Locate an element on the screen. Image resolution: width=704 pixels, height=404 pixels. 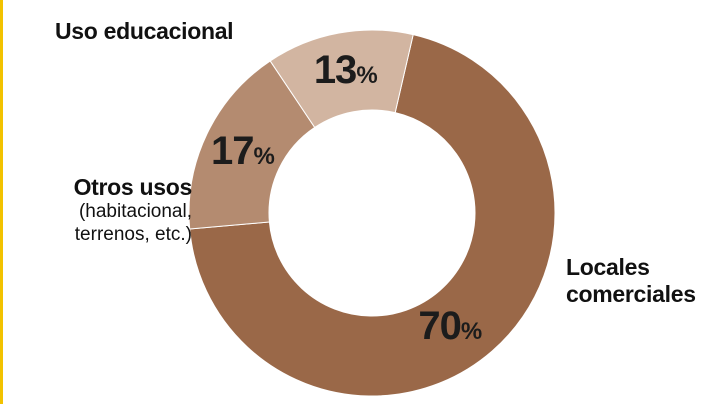
slice-percent-locales-comerciales: 70% is located at coordinates (450, 326).